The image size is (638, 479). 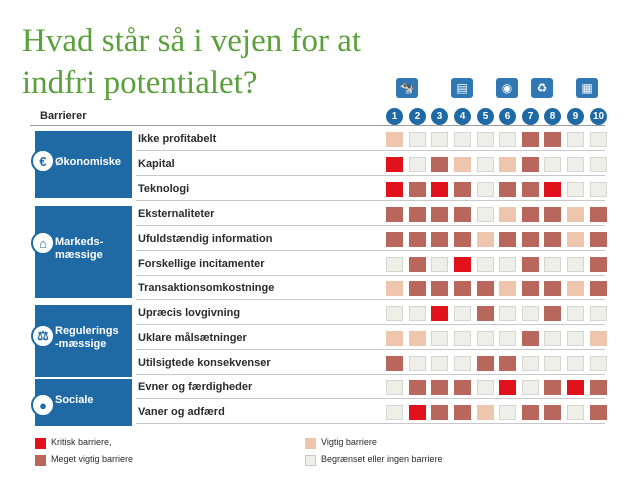 What do you see at coordinates (575, 116) in the screenshot?
I see `column-number: 9` at bounding box center [575, 116].